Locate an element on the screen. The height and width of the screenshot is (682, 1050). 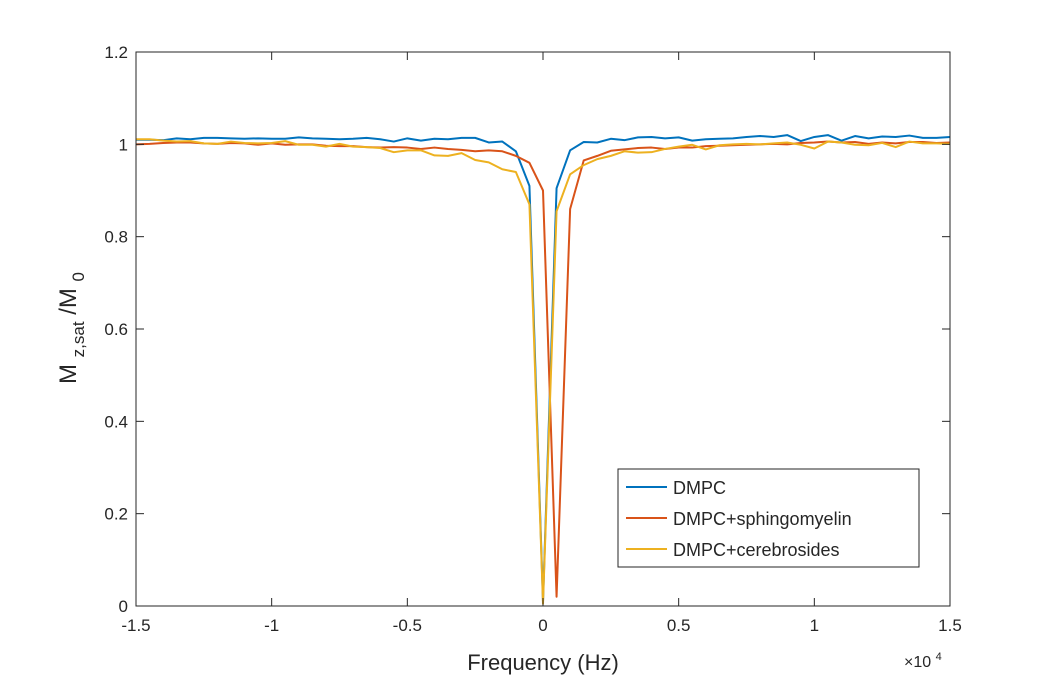
legend-box is located at coordinates (768, 518).